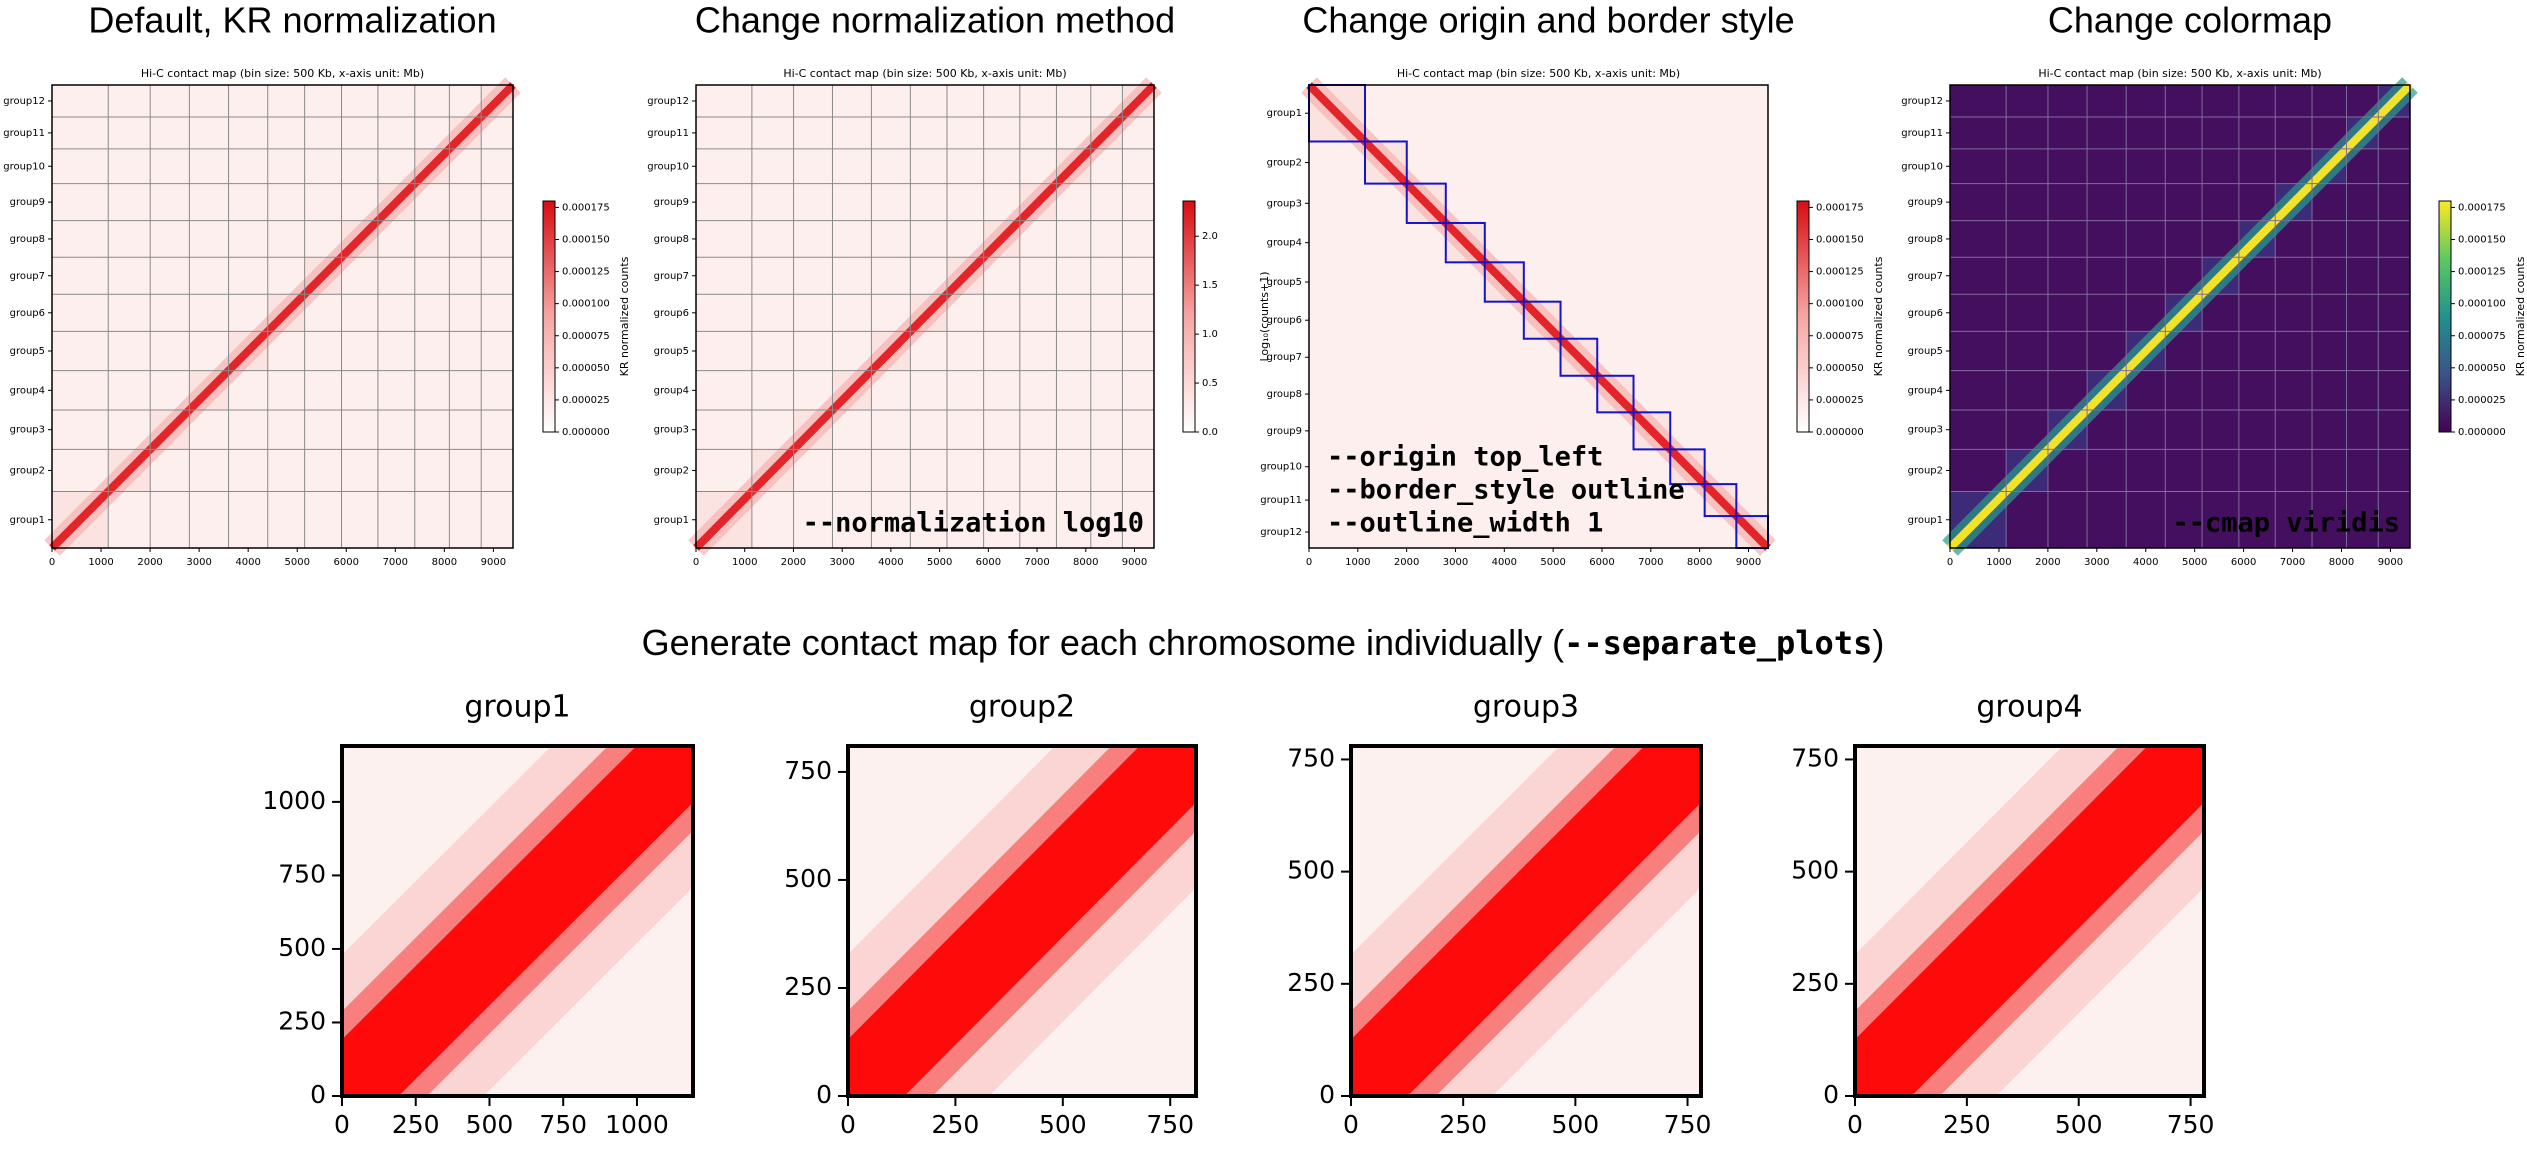 The width and height of the screenshot is (2527, 1159). I want to click on y-tick-label: 1000, so click(294, 800).